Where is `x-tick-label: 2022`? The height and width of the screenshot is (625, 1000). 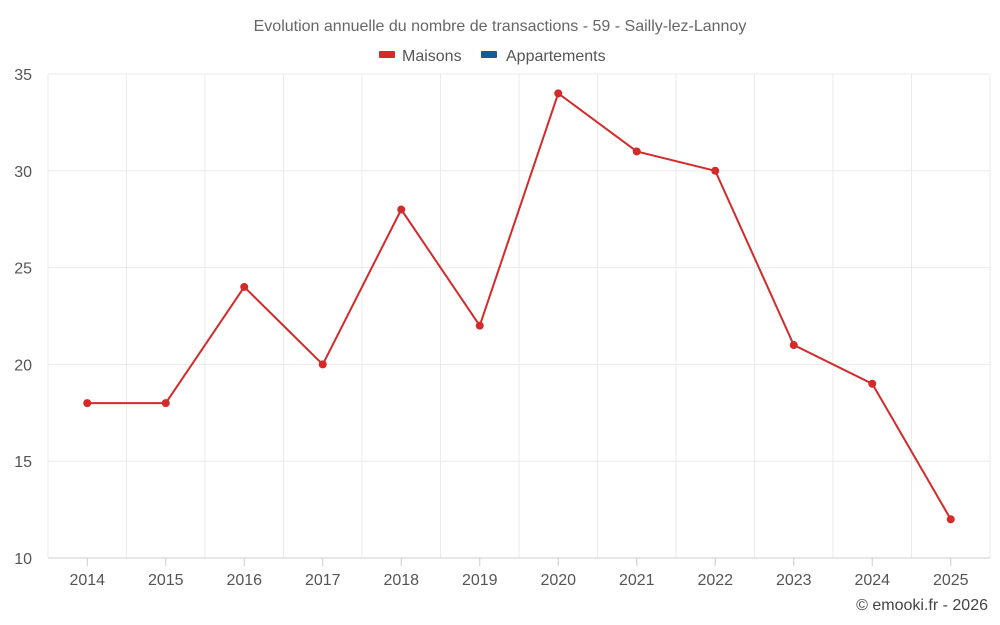 x-tick-label: 2022 is located at coordinates (715, 580).